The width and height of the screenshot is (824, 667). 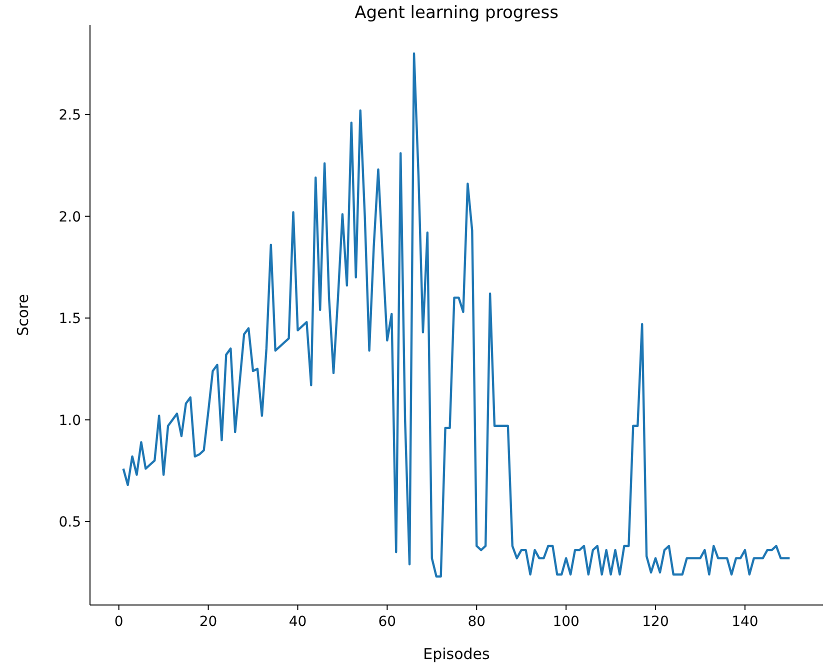 I want to click on chart-title: Agent learning progress, so click(x=456, y=13).